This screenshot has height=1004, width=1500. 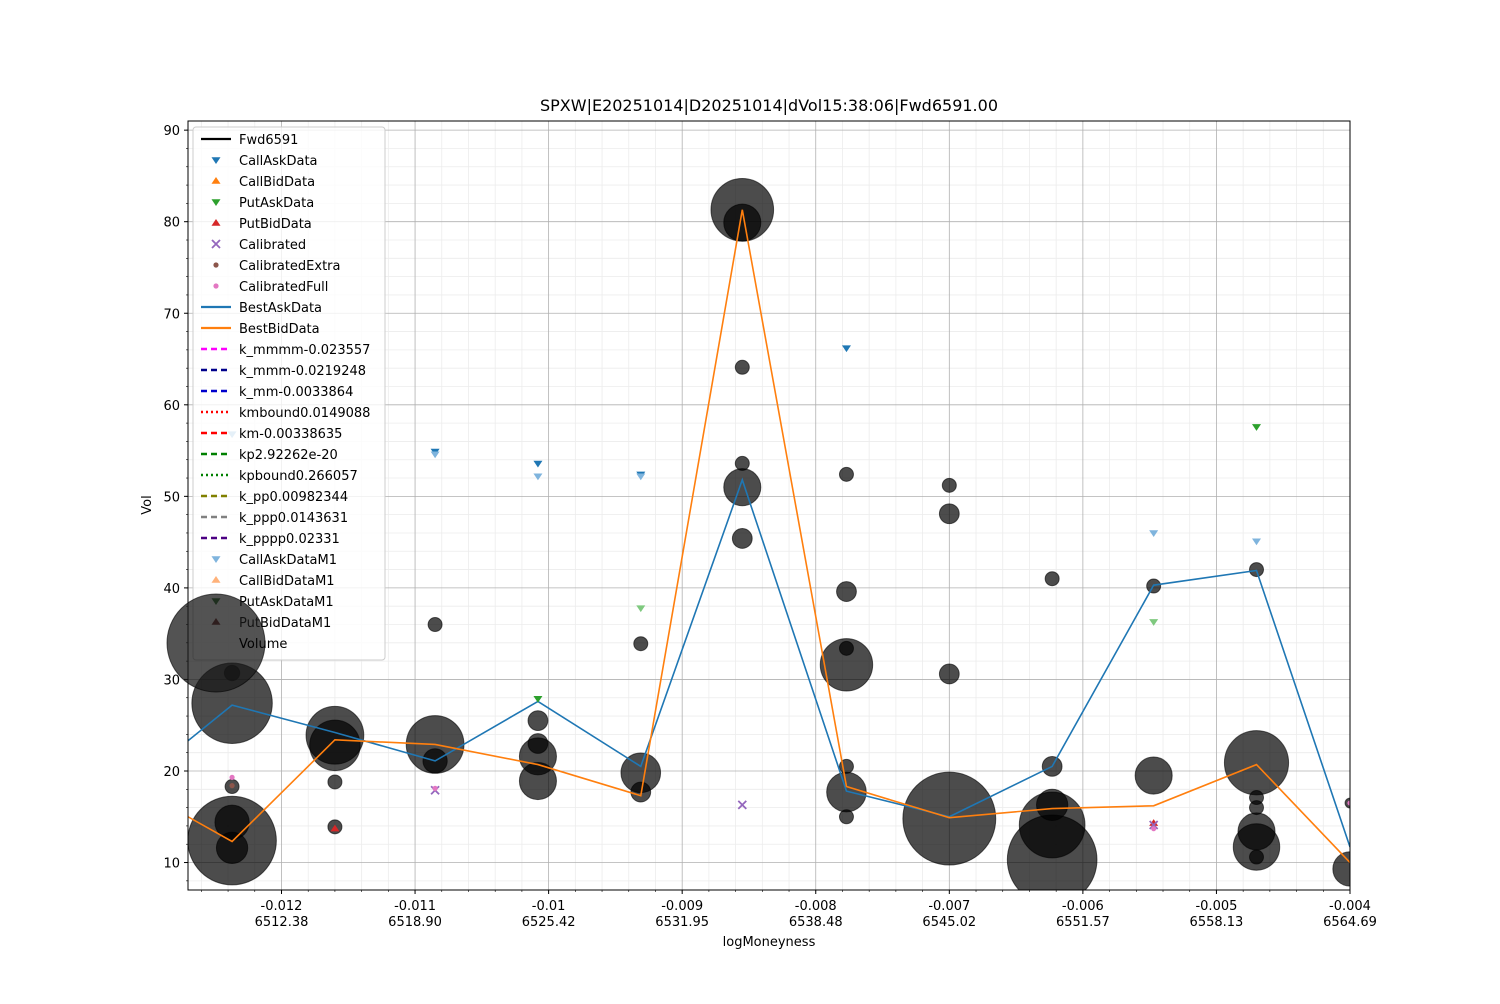 What do you see at coordinates (1350, 922) in the screenshot?
I see `x-tick-label-secondary: 6564.69` at bounding box center [1350, 922].